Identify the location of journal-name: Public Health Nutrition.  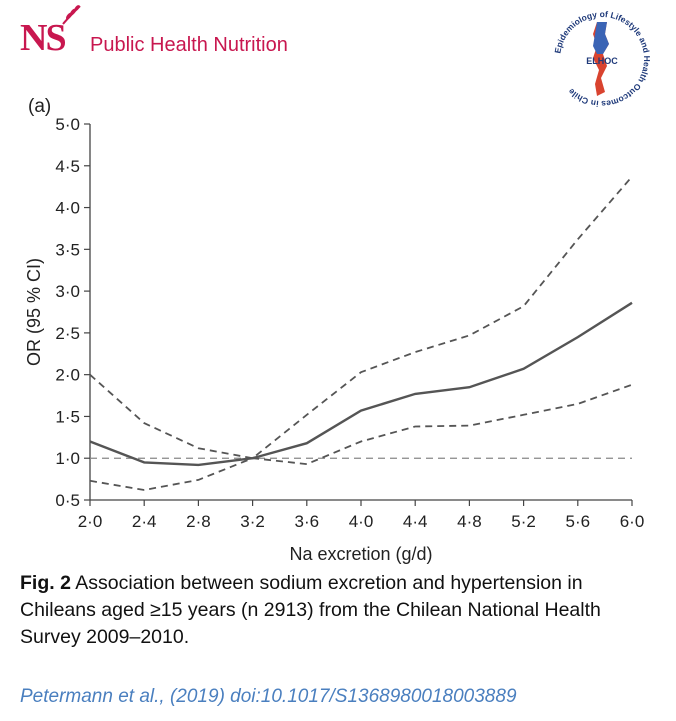
(189, 45).